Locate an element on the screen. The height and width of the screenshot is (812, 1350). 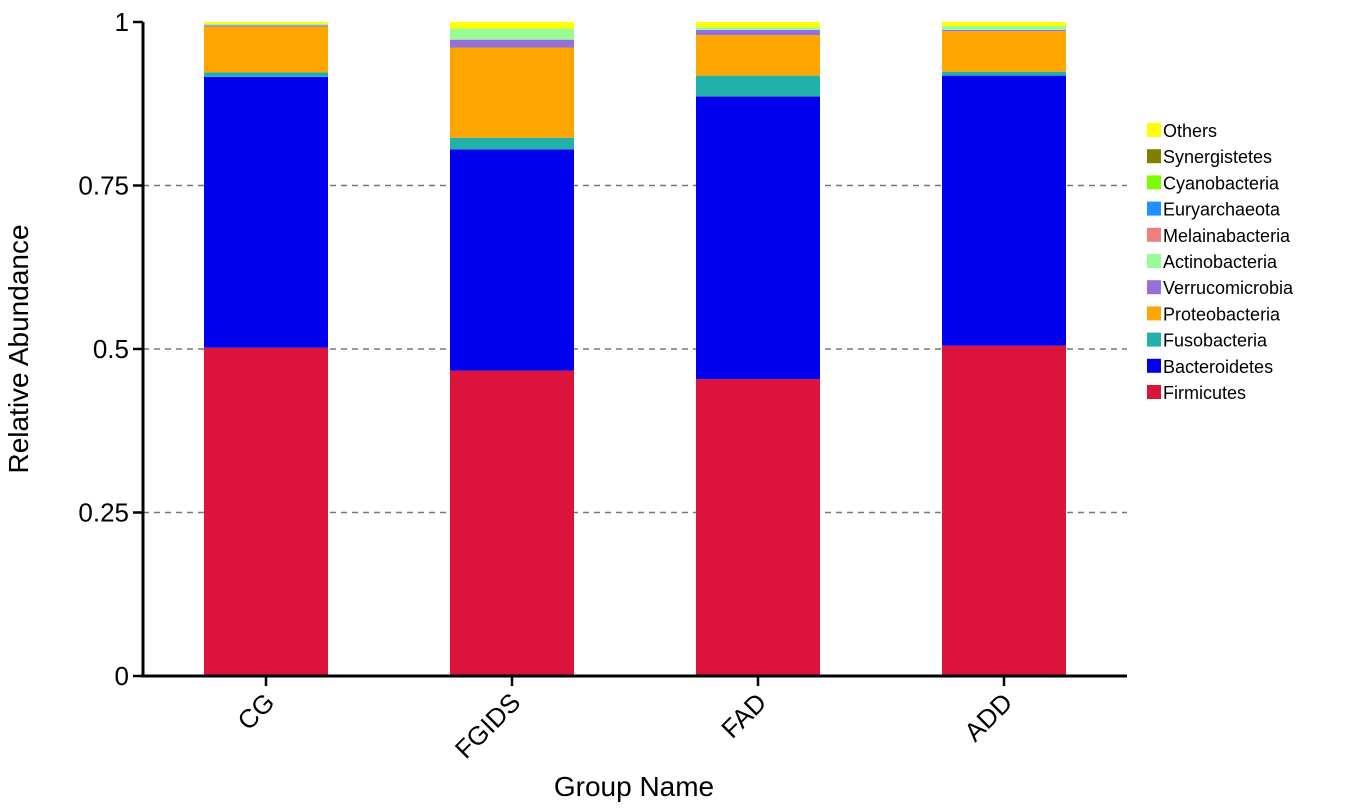
legend-swatch-fusobacteria is located at coordinates (1154, 339).